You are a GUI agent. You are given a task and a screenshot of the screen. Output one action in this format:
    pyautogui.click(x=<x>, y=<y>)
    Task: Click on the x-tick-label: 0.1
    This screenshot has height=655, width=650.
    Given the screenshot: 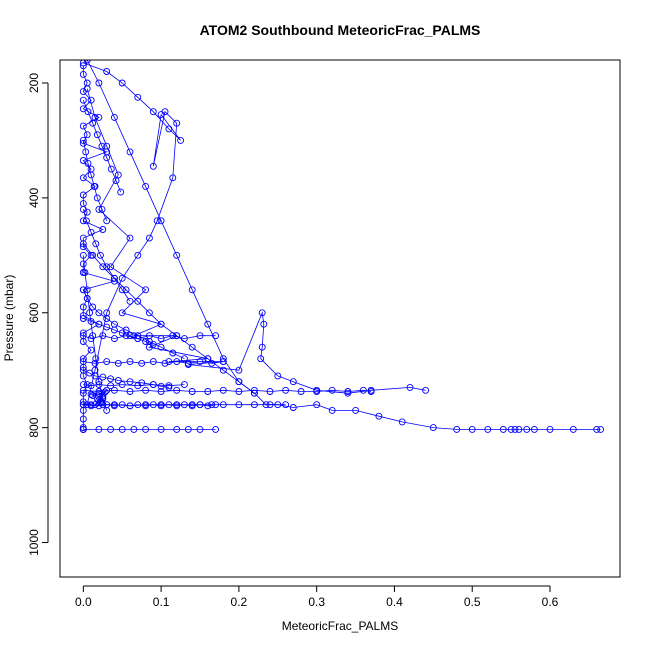 What is the action you would take?
    pyautogui.click(x=161, y=602)
    